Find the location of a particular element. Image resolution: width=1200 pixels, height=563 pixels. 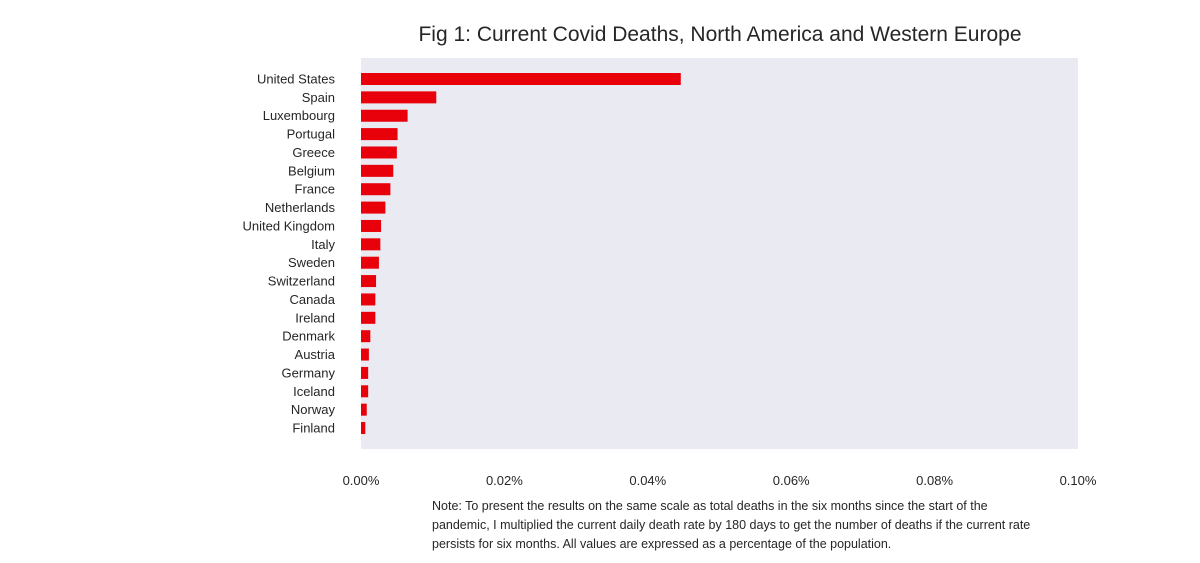

category-label-portugal: Portugal is located at coordinates (311, 134).